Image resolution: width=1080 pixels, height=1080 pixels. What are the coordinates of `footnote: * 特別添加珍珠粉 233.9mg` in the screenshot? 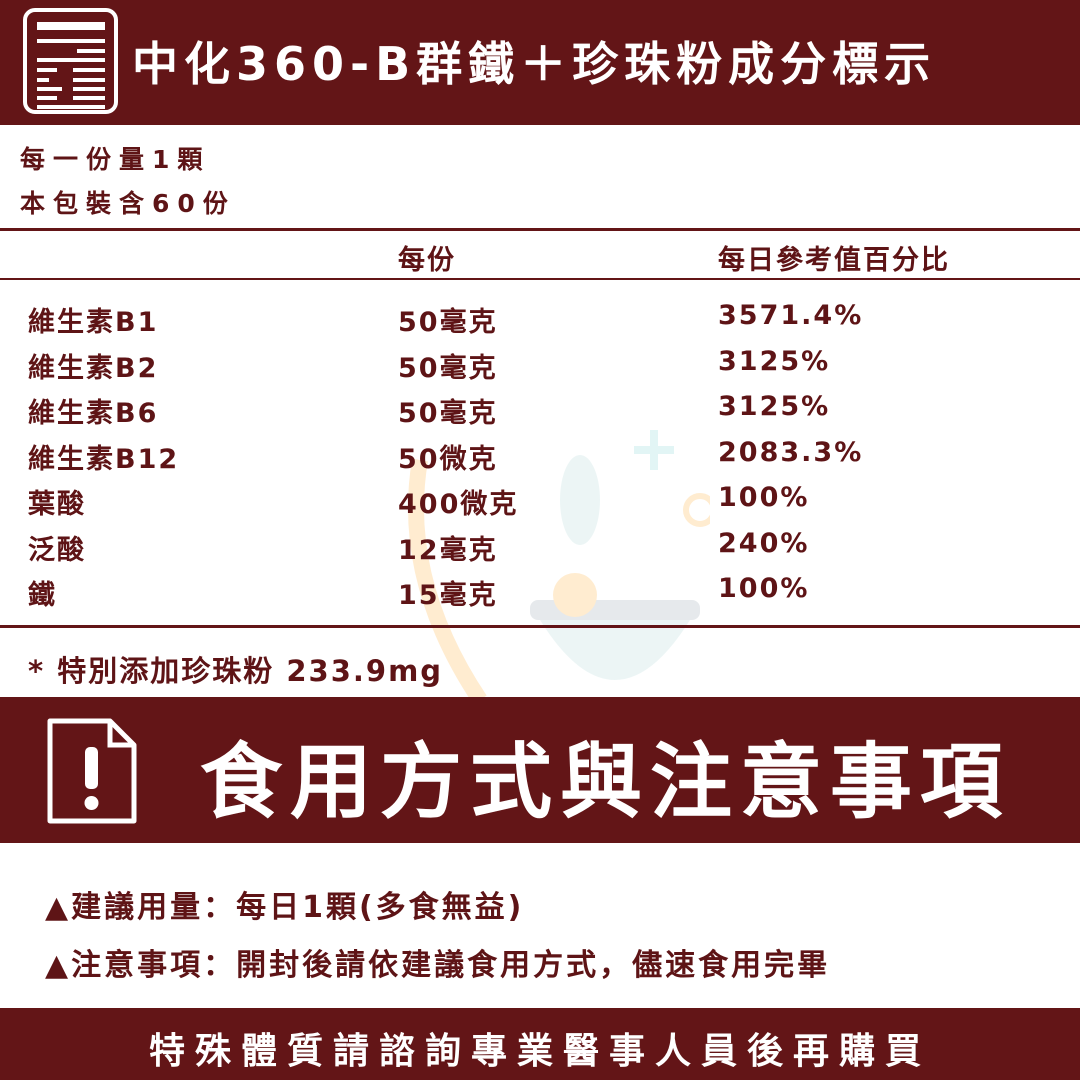 It's located at (236, 671).